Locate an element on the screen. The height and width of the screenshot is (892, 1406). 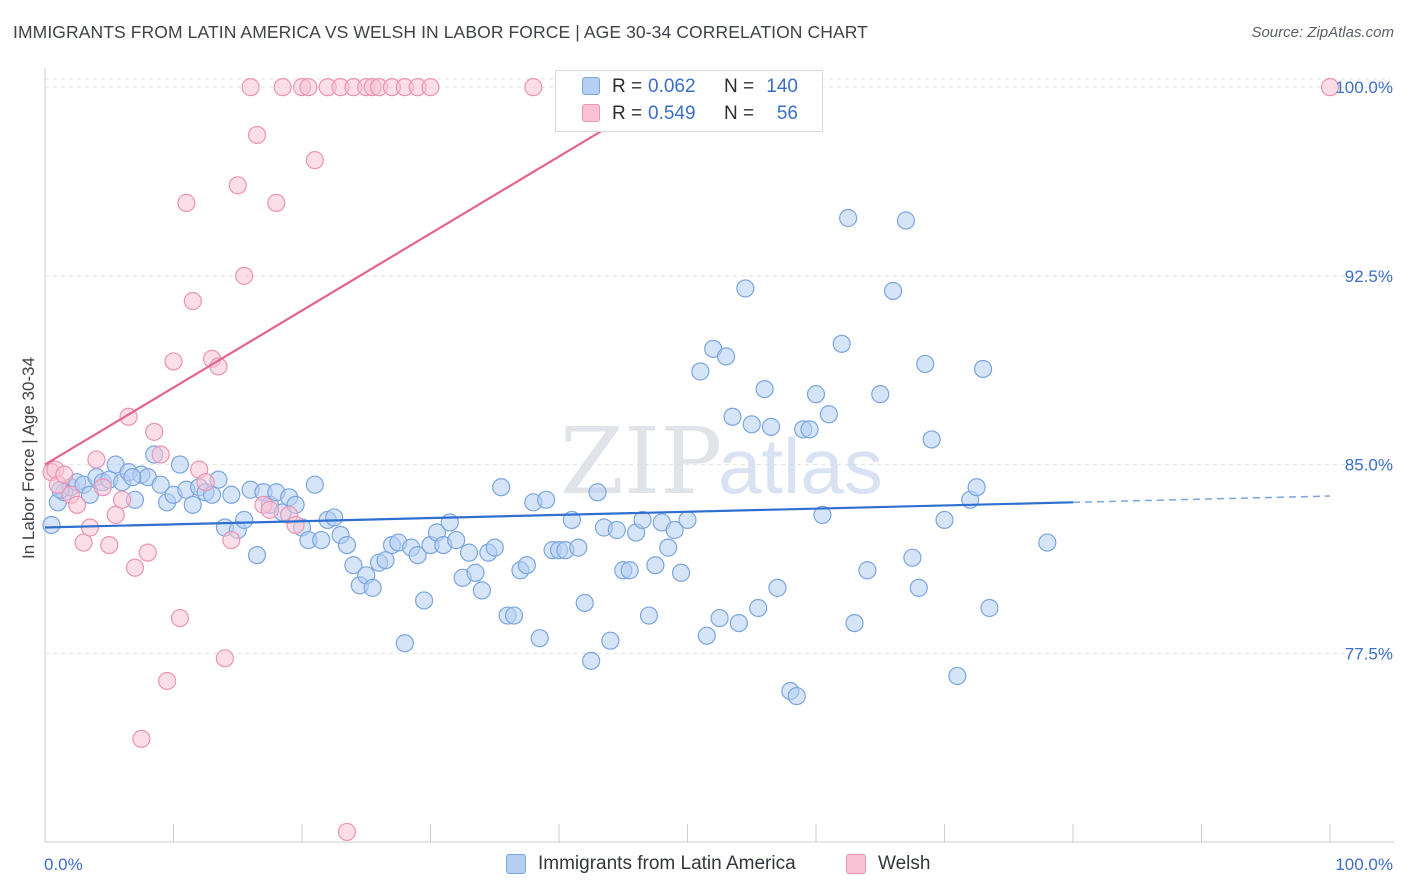
latin-america-trend-line is located at coordinates (559, 515).